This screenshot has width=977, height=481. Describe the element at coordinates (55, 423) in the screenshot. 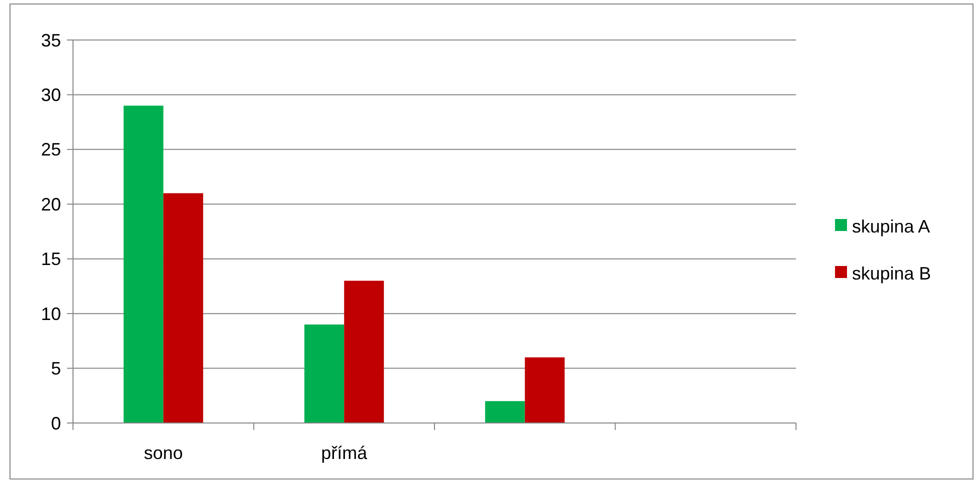

I see `y-tick-label: 0` at that location.